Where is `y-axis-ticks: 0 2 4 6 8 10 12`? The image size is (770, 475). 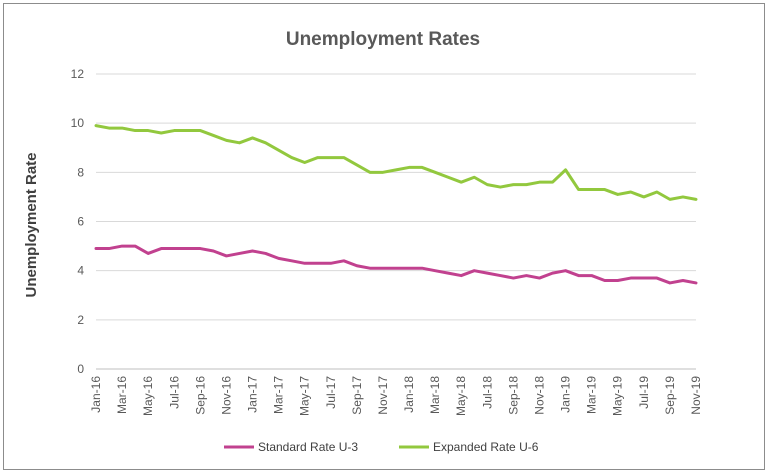
y-axis-ticks: 0 2 4 6 8 10 12 is located at coordinates (78, 221).